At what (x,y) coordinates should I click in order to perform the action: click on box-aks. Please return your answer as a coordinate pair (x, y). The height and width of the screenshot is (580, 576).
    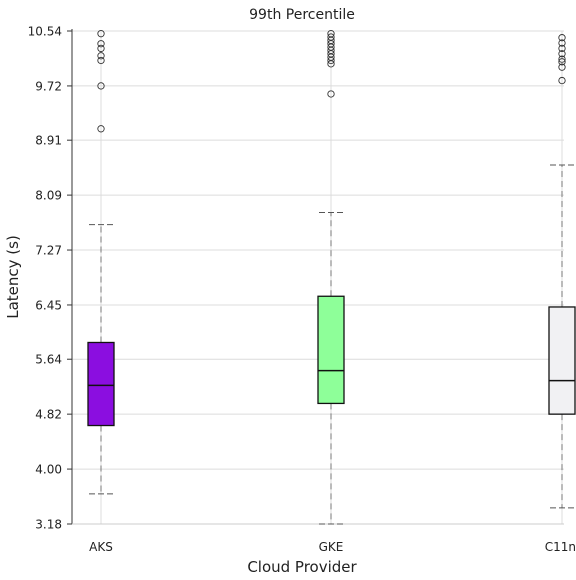
    Looking at the image, I should click on (101, 262).